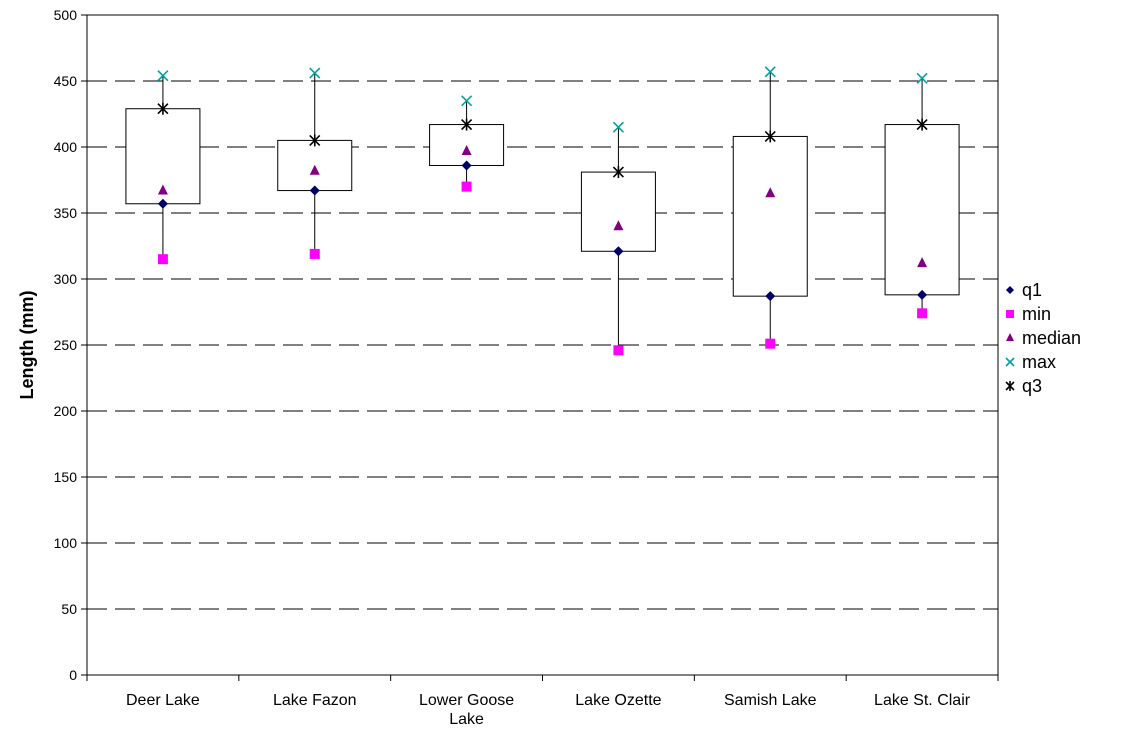 The width and height of the screenshot is (1122, 740). I want to click on y-tick-label: 100, so click(66, 543).